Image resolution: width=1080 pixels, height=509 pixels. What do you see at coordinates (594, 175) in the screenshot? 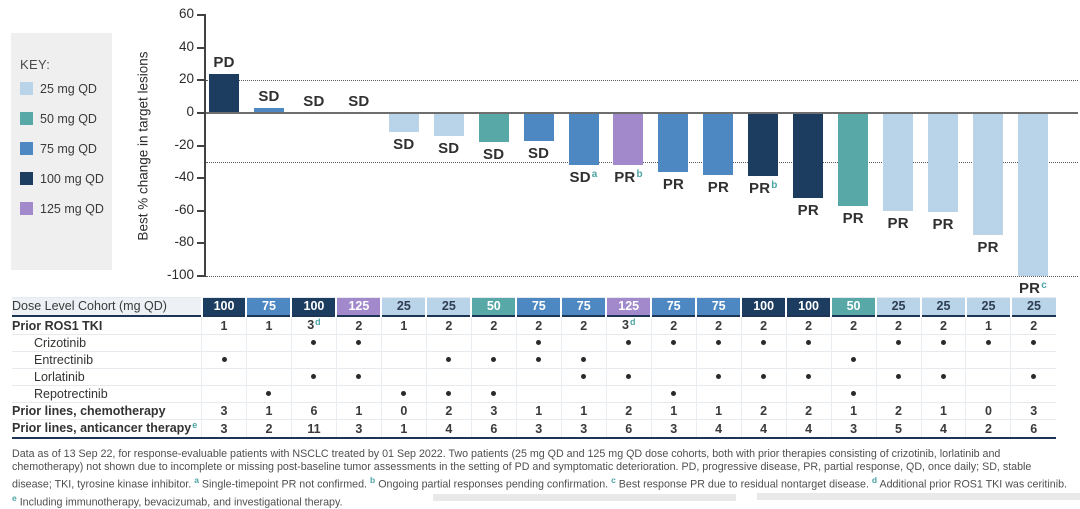
I see `footnote-marker: a` at bounding box center [594, 175].